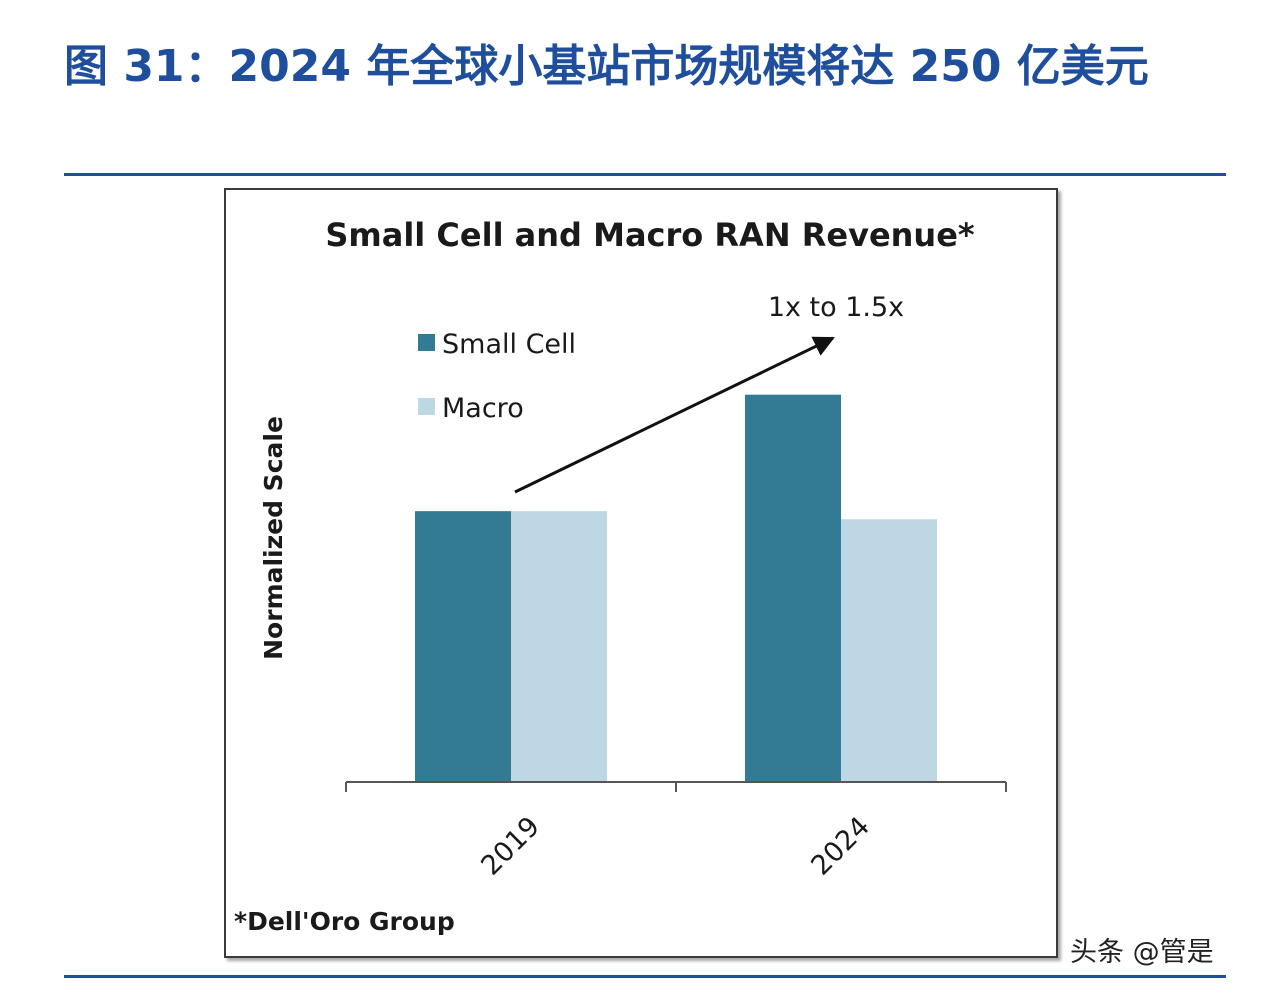 The width and height of the screenshot is (1266, 994). I want to click on legend-swatch-small-cell, so click(426, 342).